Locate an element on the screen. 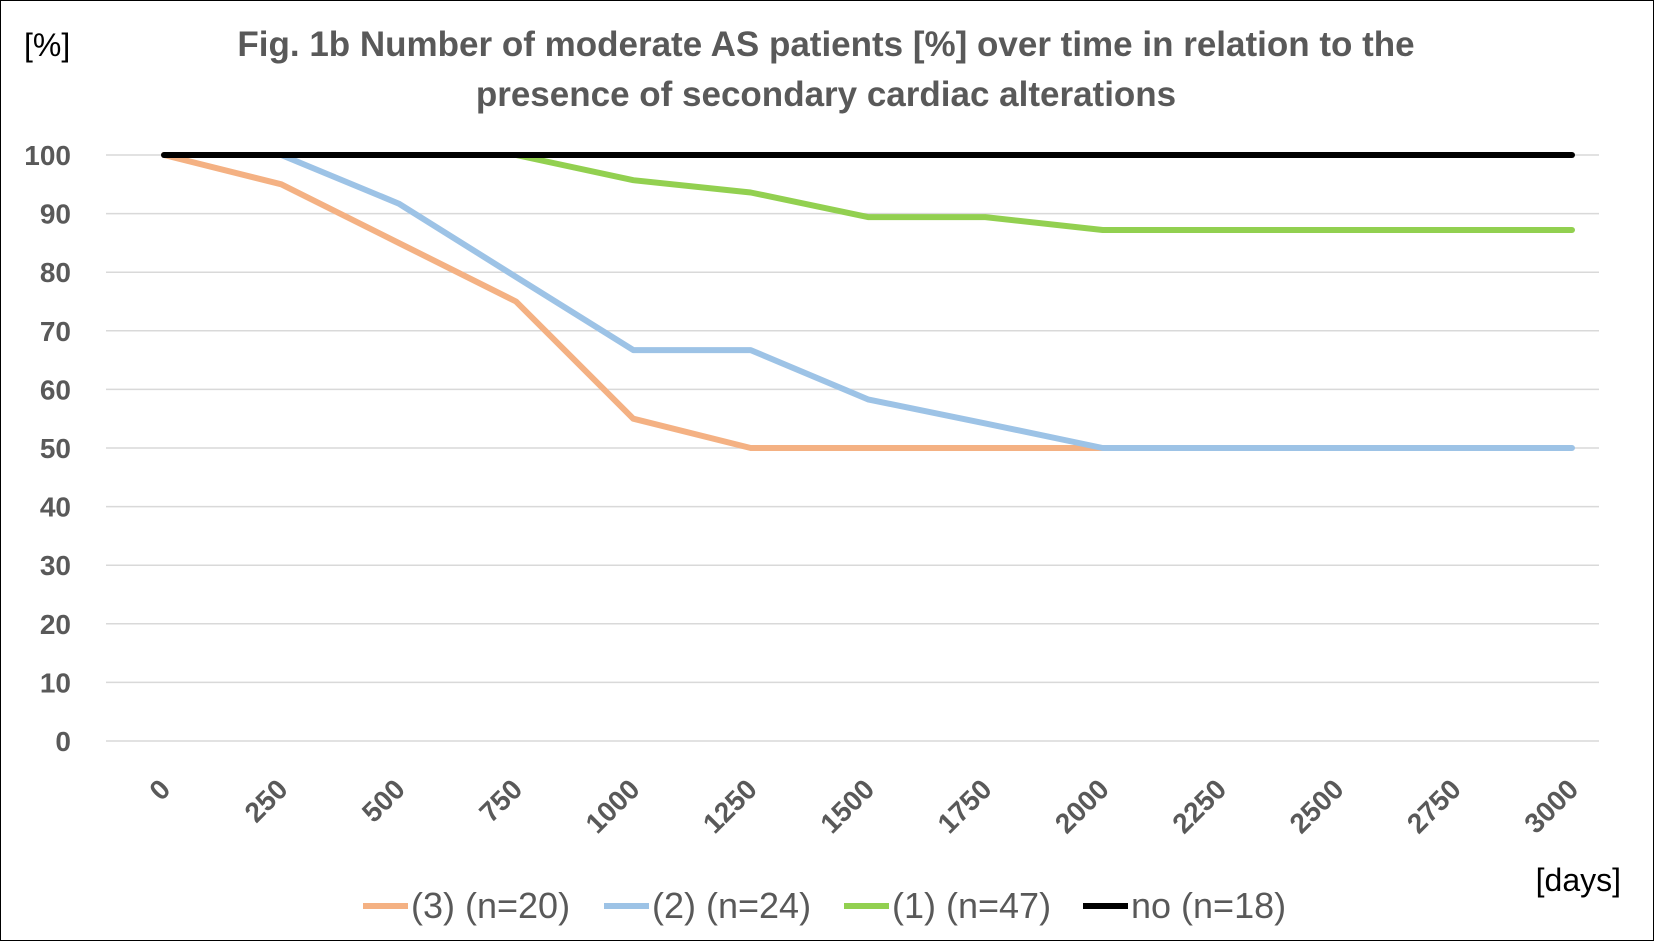  y-tick-label: 20 is located at coordinates (55, 624).